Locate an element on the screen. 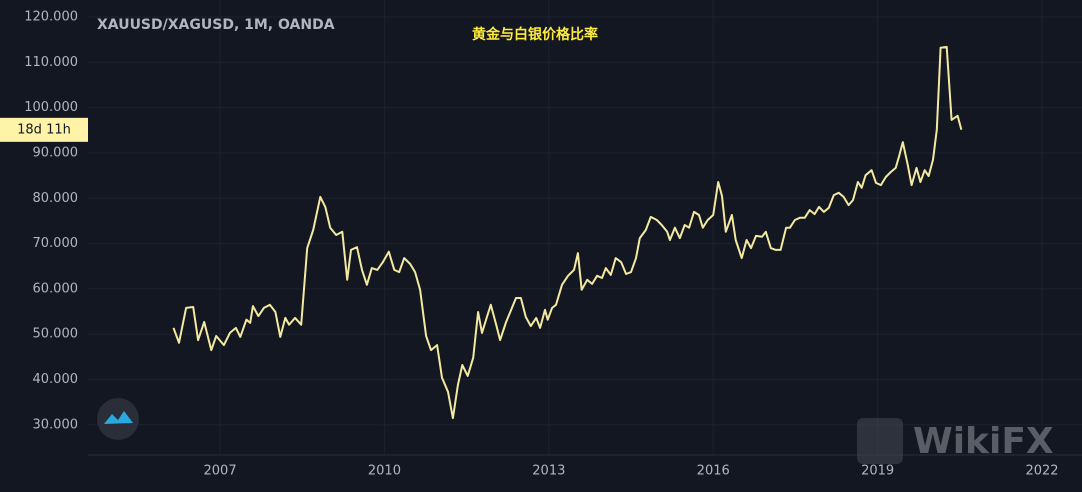 The image size is (1082, 492). y-tick-label: 100.000 is located at coordinates (51, 107).